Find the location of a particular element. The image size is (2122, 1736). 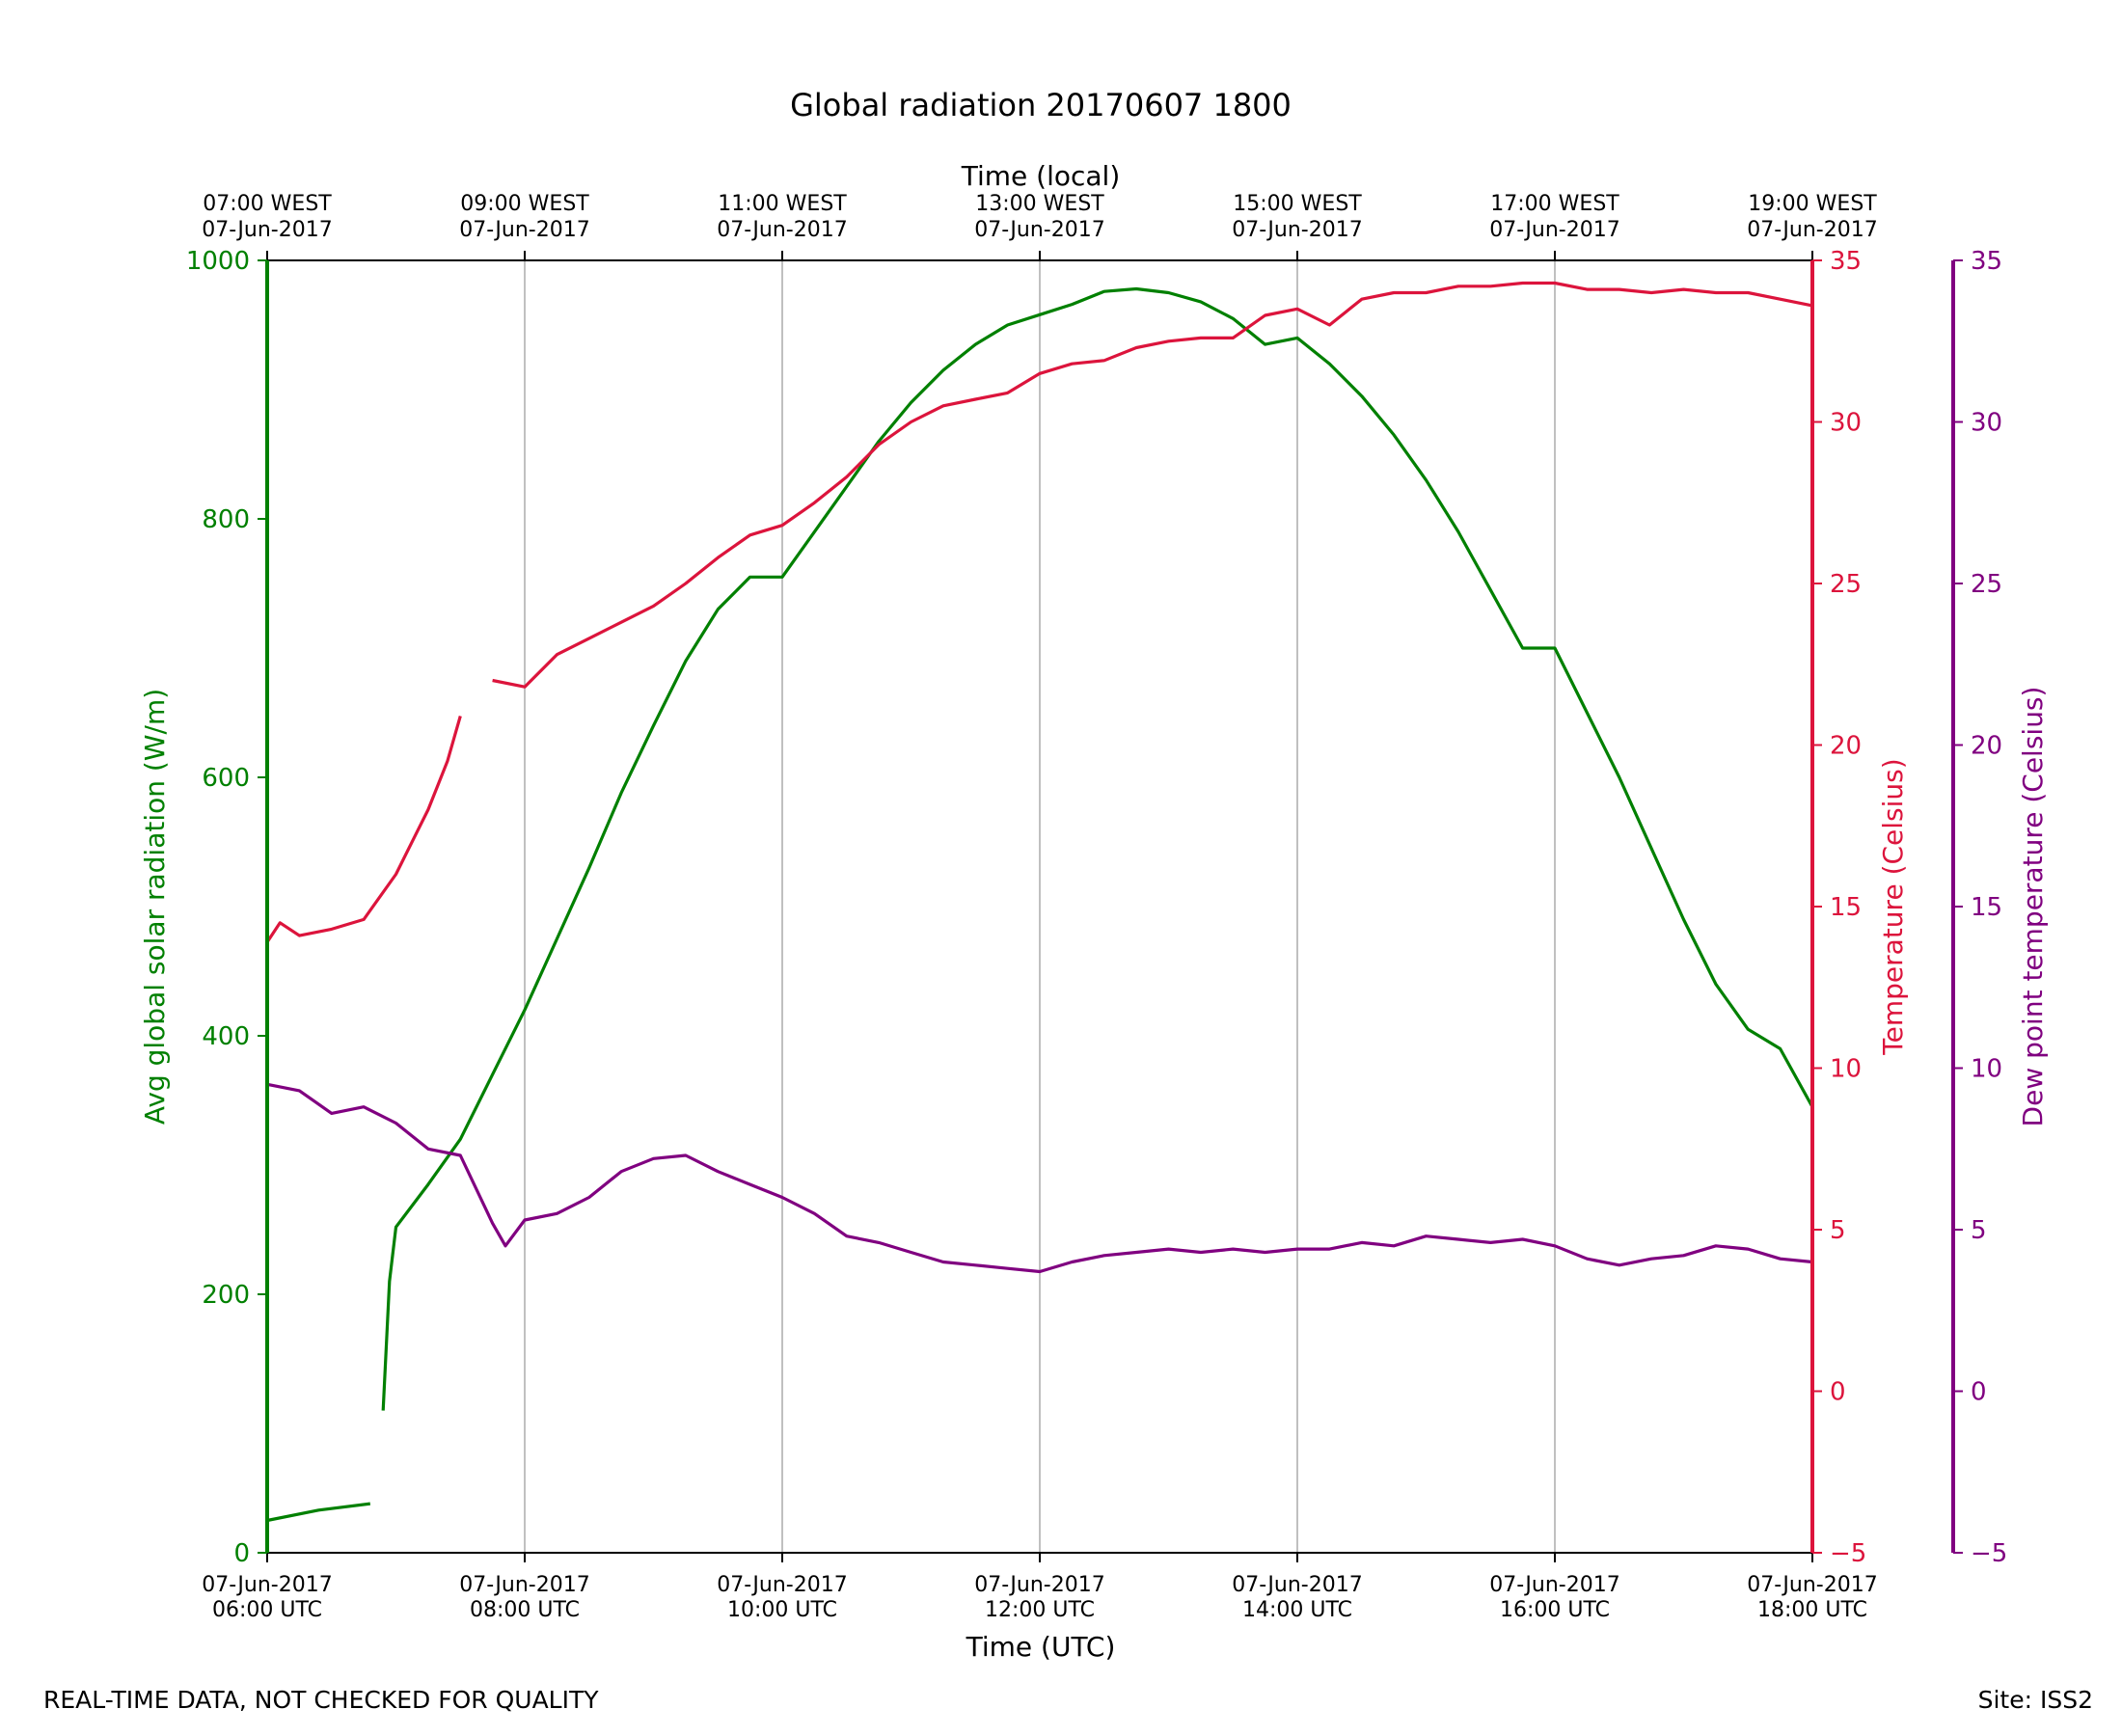

x-tick-label: 14:00 UTC is located at coordinates (1297, 1610).